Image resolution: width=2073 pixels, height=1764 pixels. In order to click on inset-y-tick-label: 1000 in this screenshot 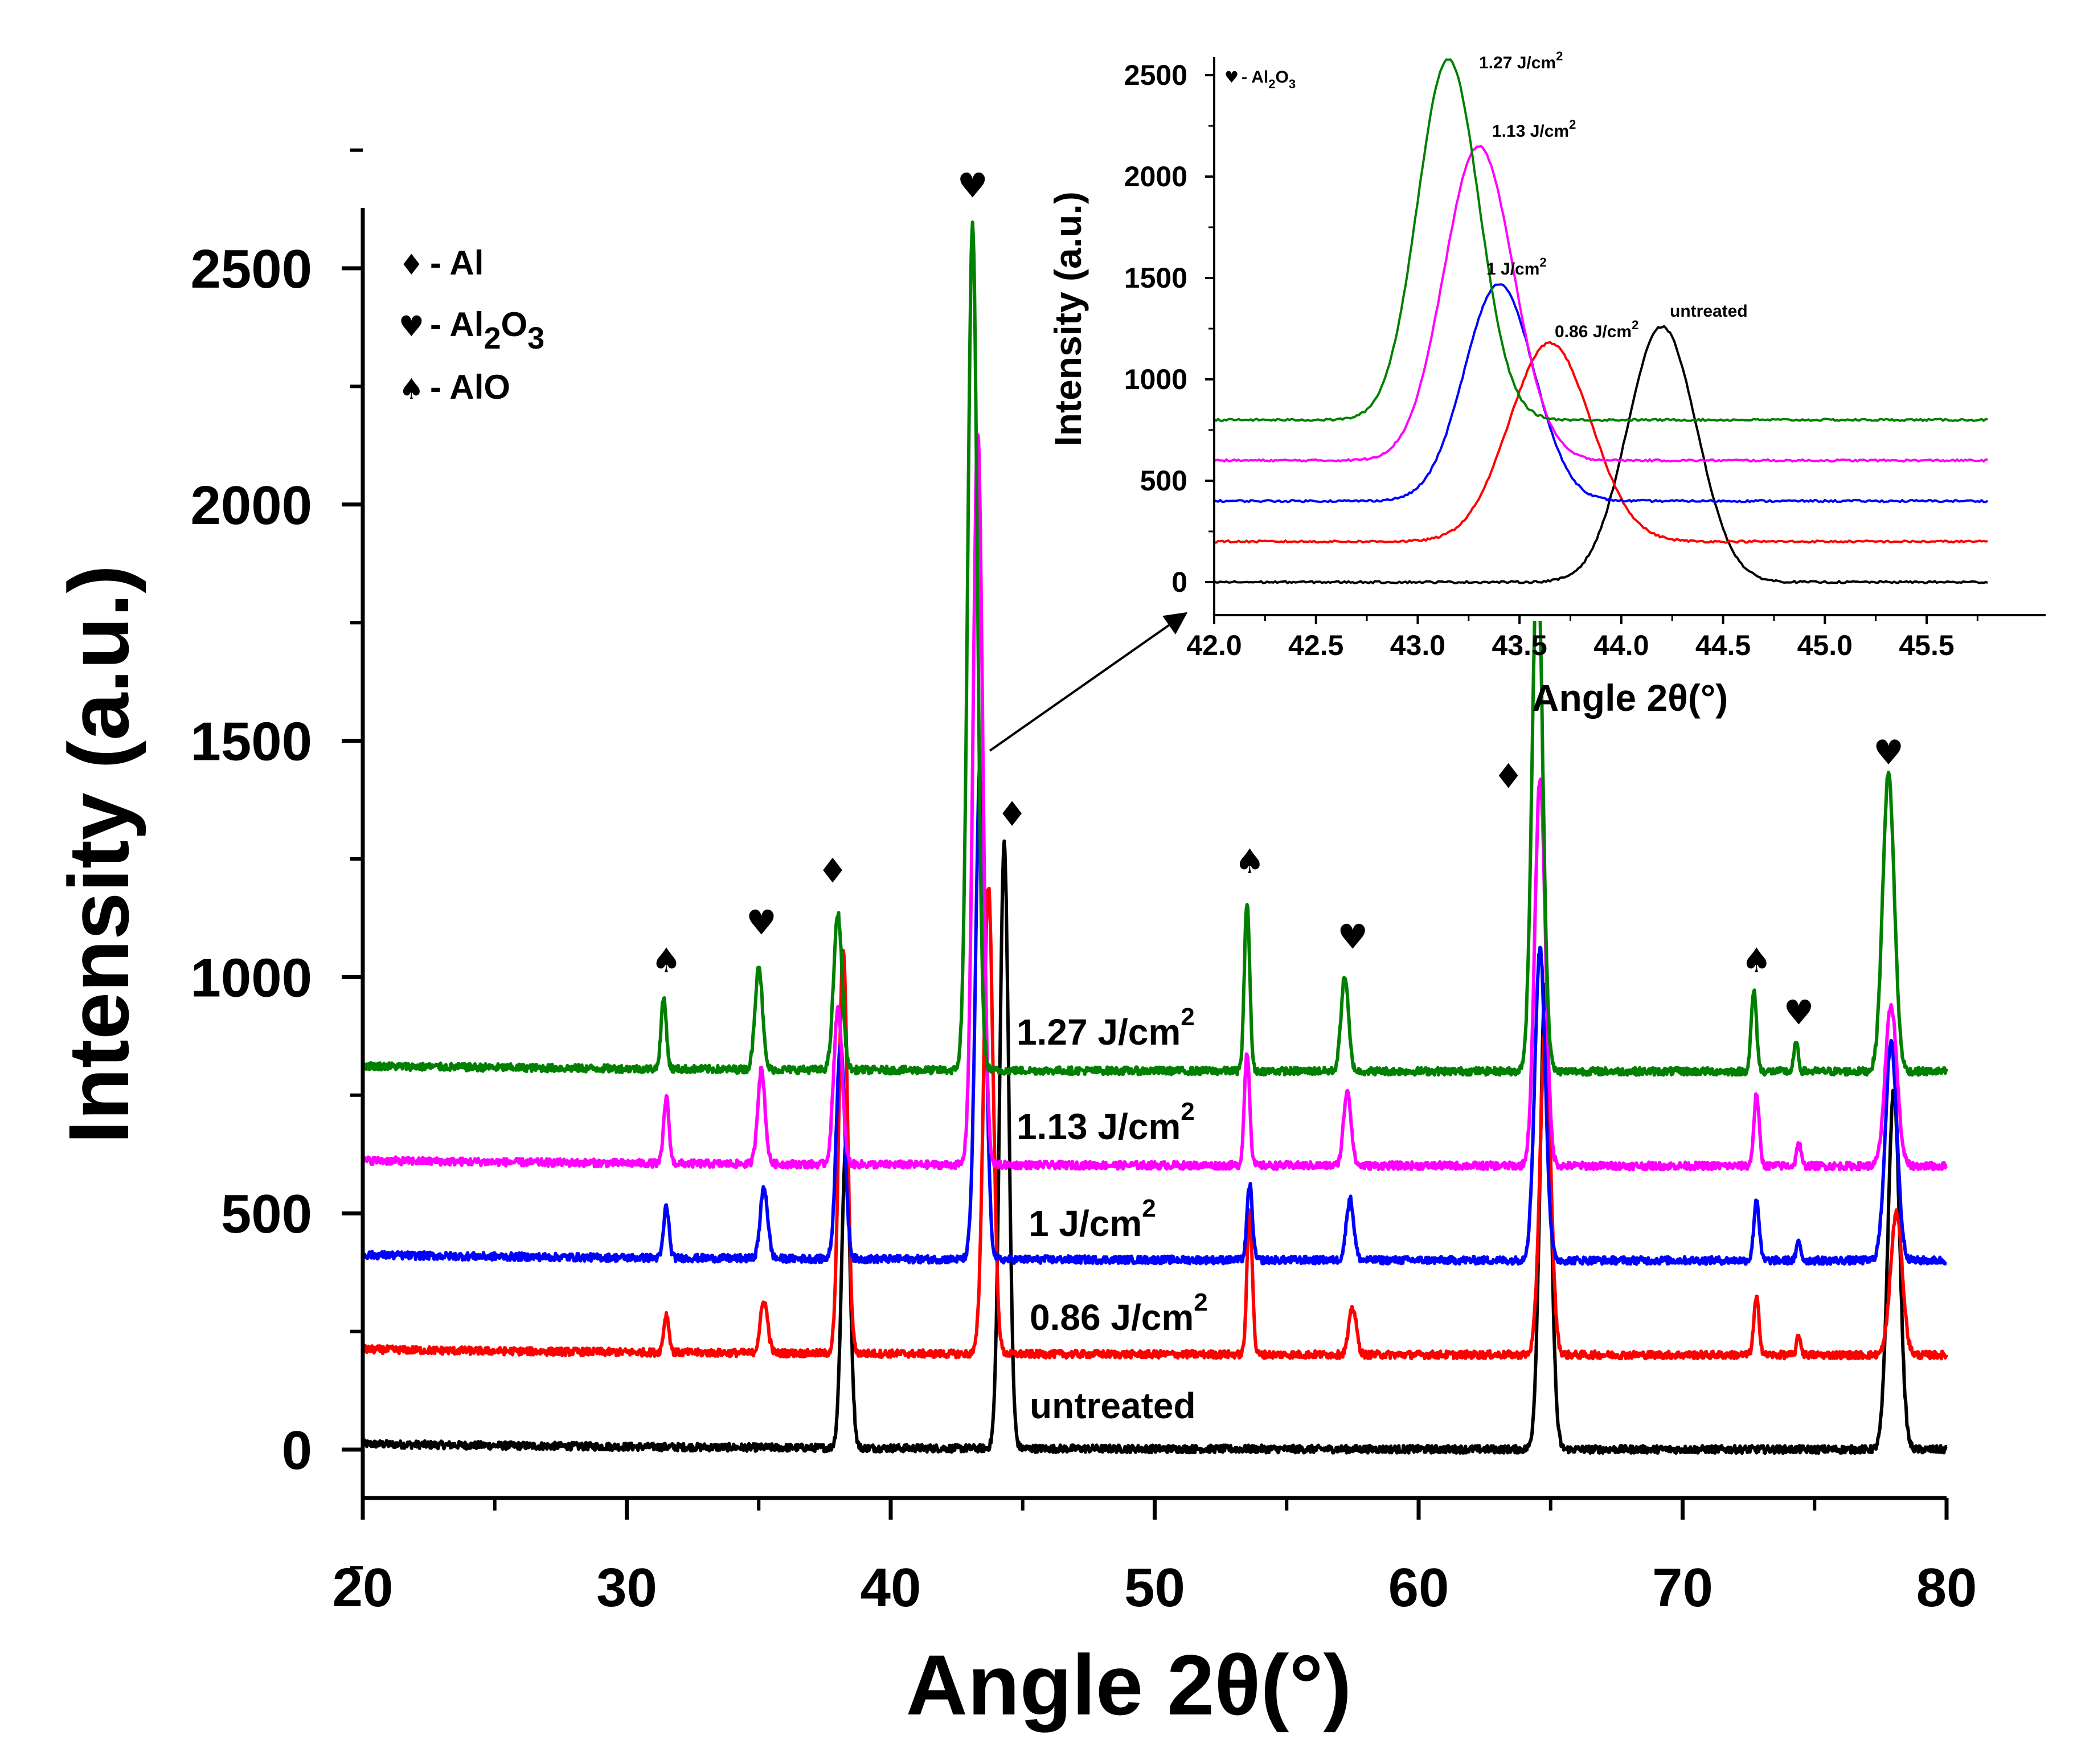, I will do `click(1155, 379)`.